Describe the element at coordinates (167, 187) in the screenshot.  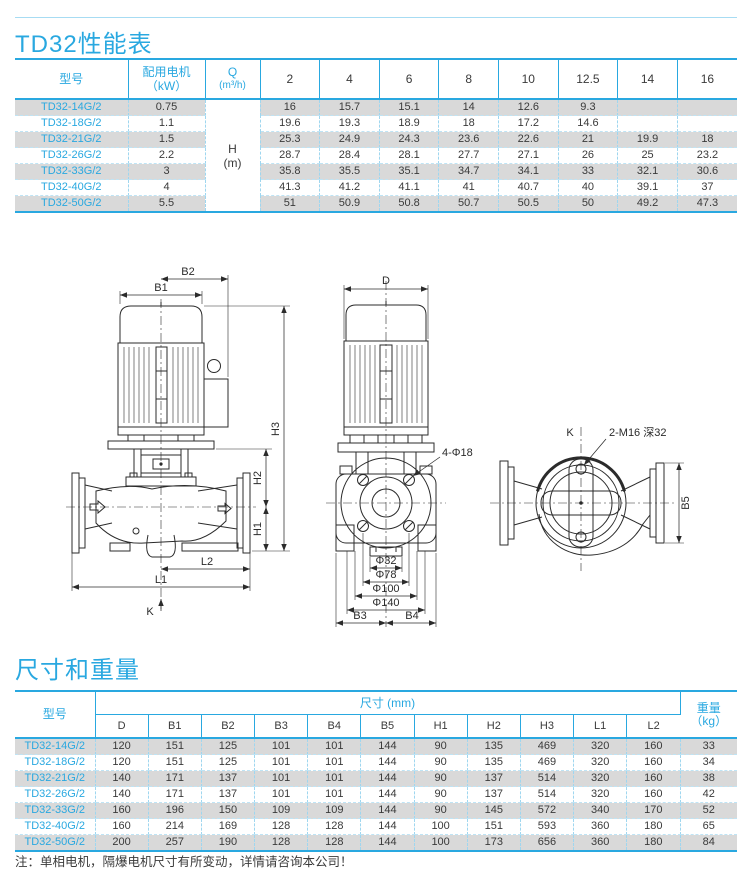
I see `value-cell: 4` at that location.